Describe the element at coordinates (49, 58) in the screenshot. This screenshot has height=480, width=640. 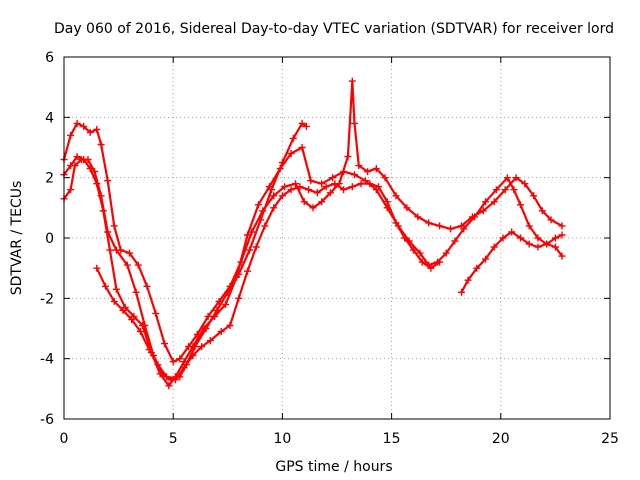
I see `y-tick-label: 6` at that location.